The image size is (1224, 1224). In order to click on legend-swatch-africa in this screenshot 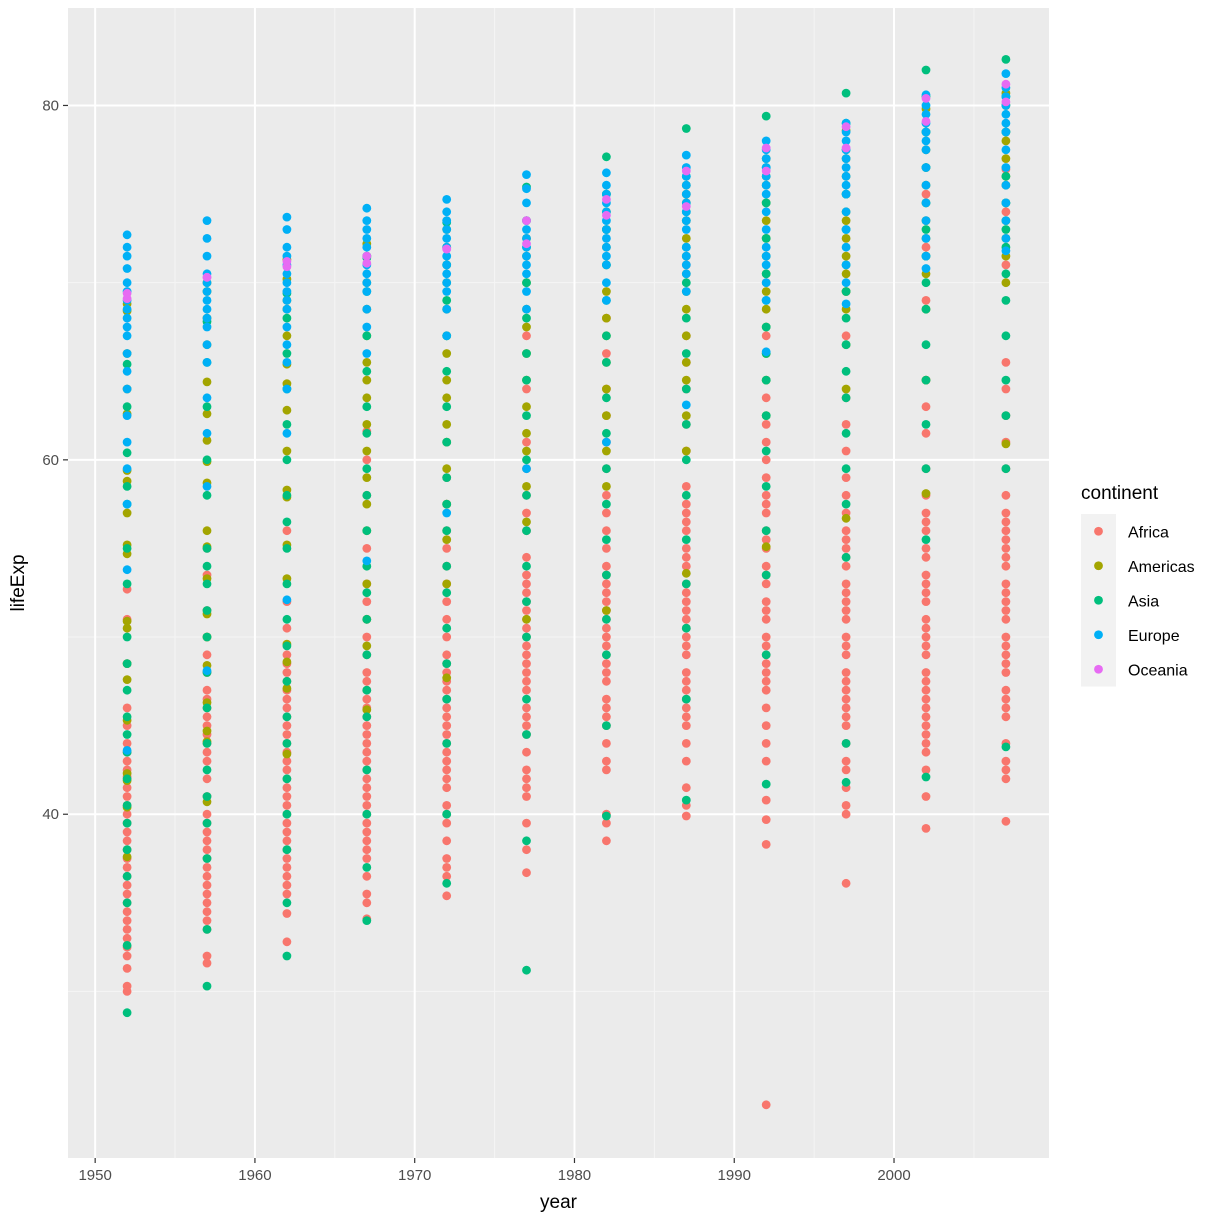, I will do `click(1098, 531)`.